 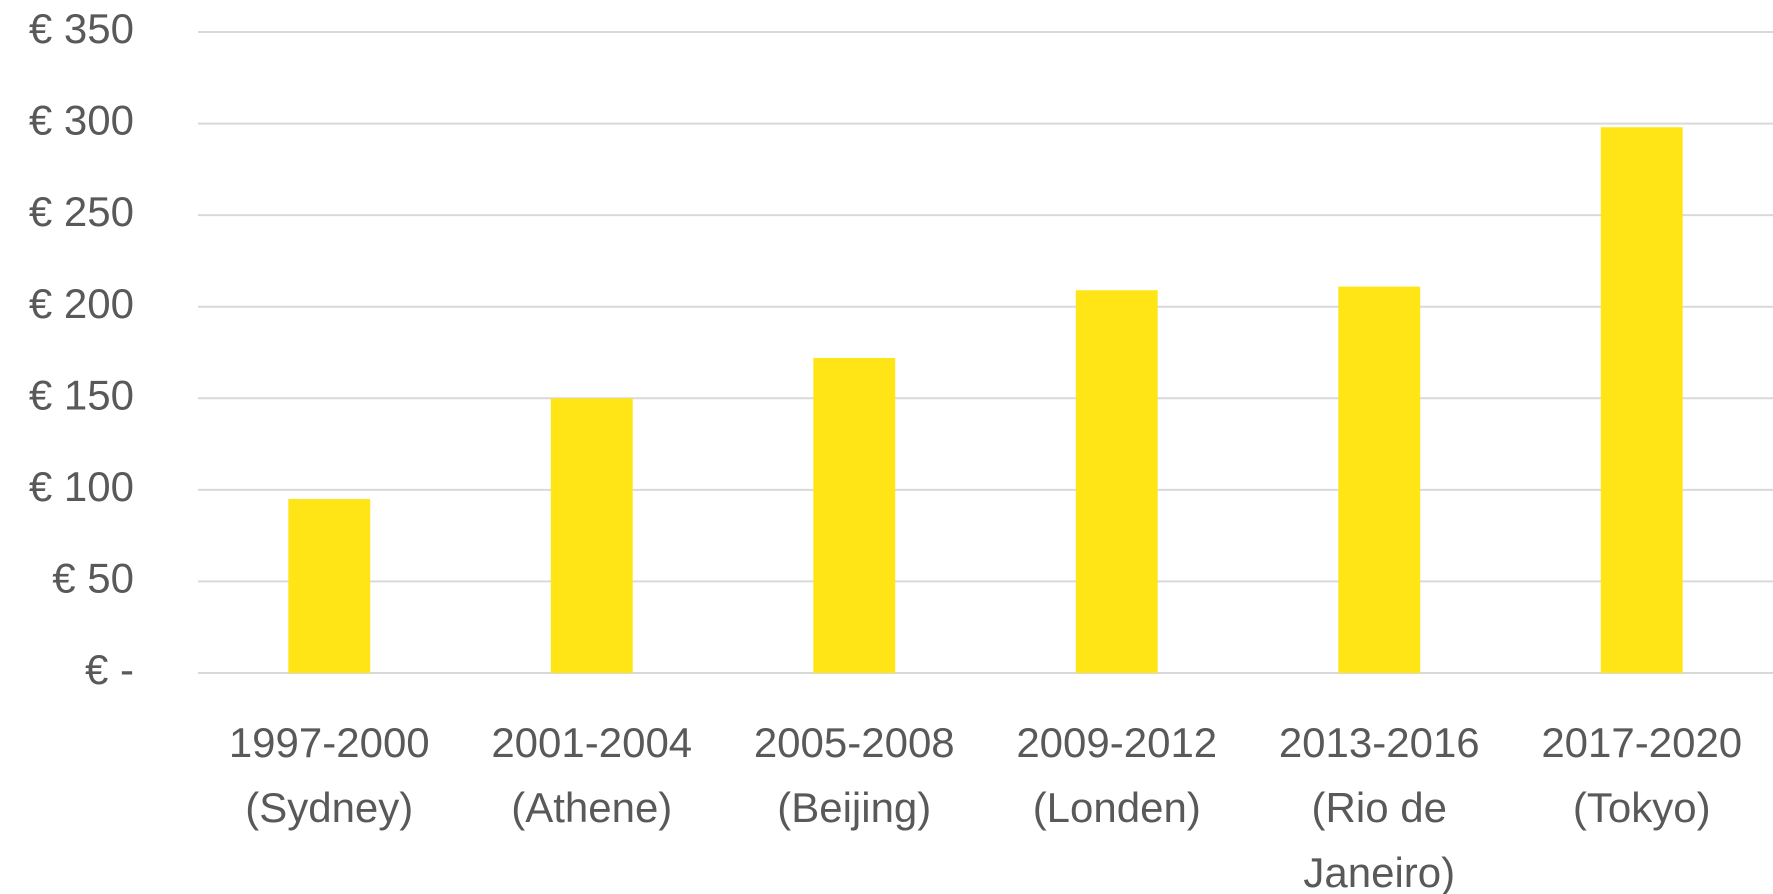 What do you see at coordinates (81, 28) in the screenshot?
I see `y-tick-label: € 350` at bounding box center [81, 28].